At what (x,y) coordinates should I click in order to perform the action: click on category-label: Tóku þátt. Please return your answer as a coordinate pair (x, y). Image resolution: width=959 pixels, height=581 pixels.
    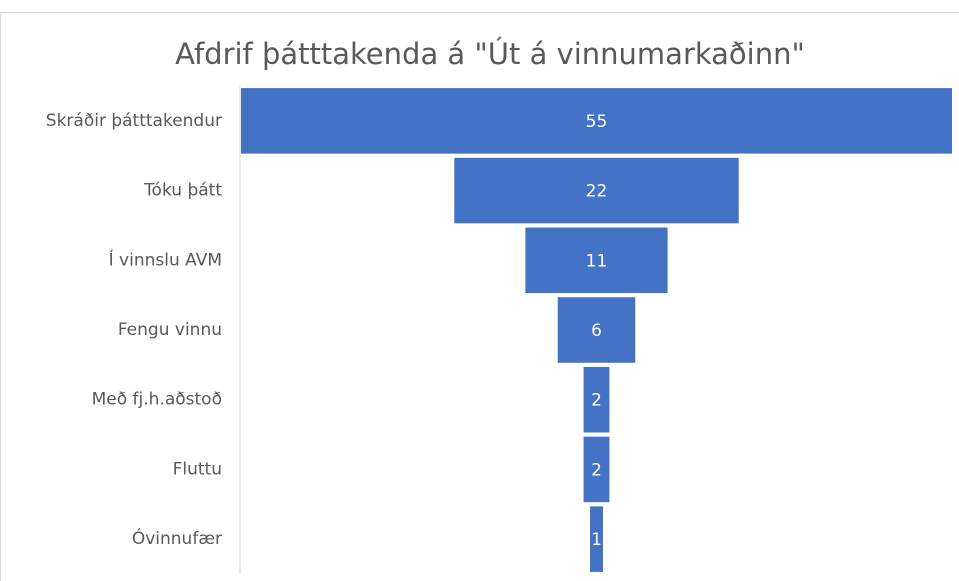
    Looking at the image, I should click on (182, 191).